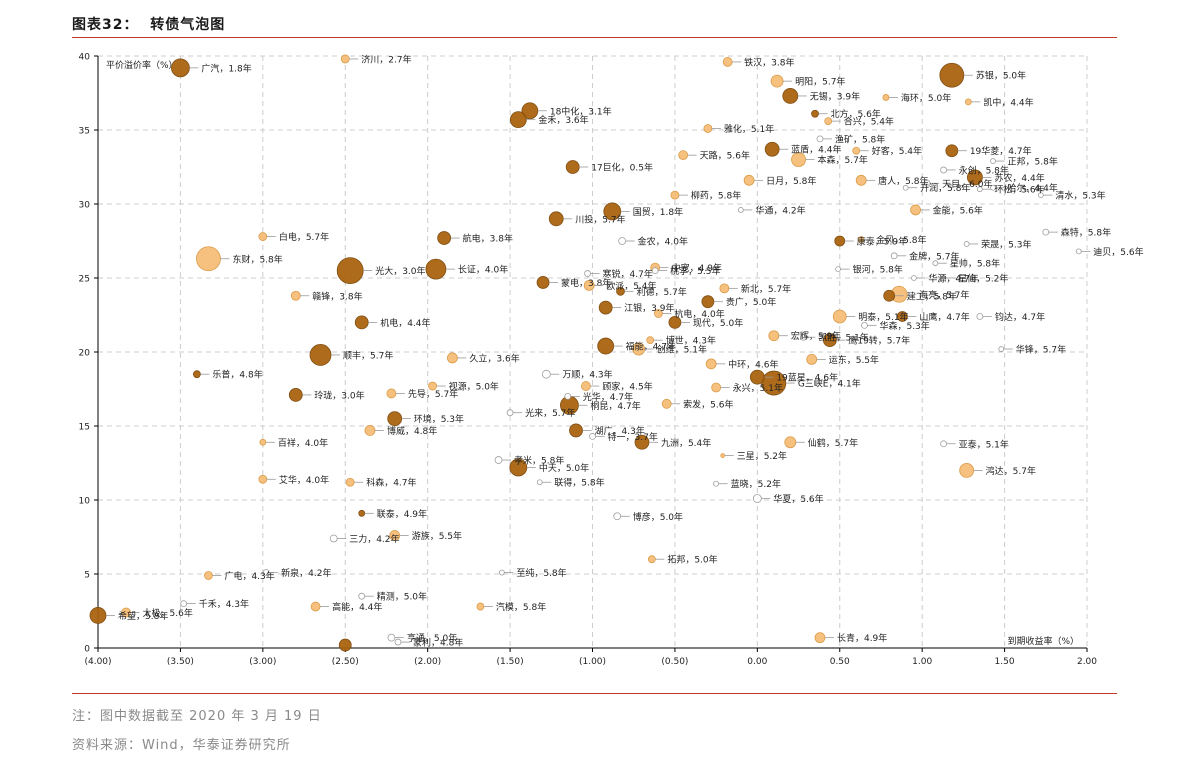 The height and width of the screenshot is (767, 1191). Describe the element at coordinates (304, 480) in the screenshot. I see `bubble-label: 艾华，4.0年` at that location.